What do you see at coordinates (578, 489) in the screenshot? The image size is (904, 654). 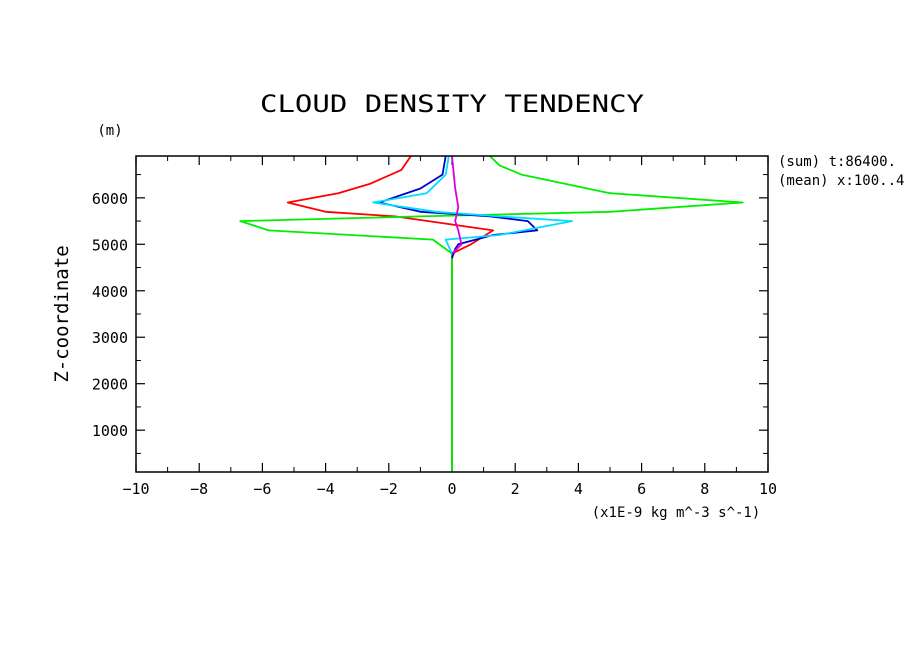 I see `x-tick-label: 4` at bounding box center [578, 489].